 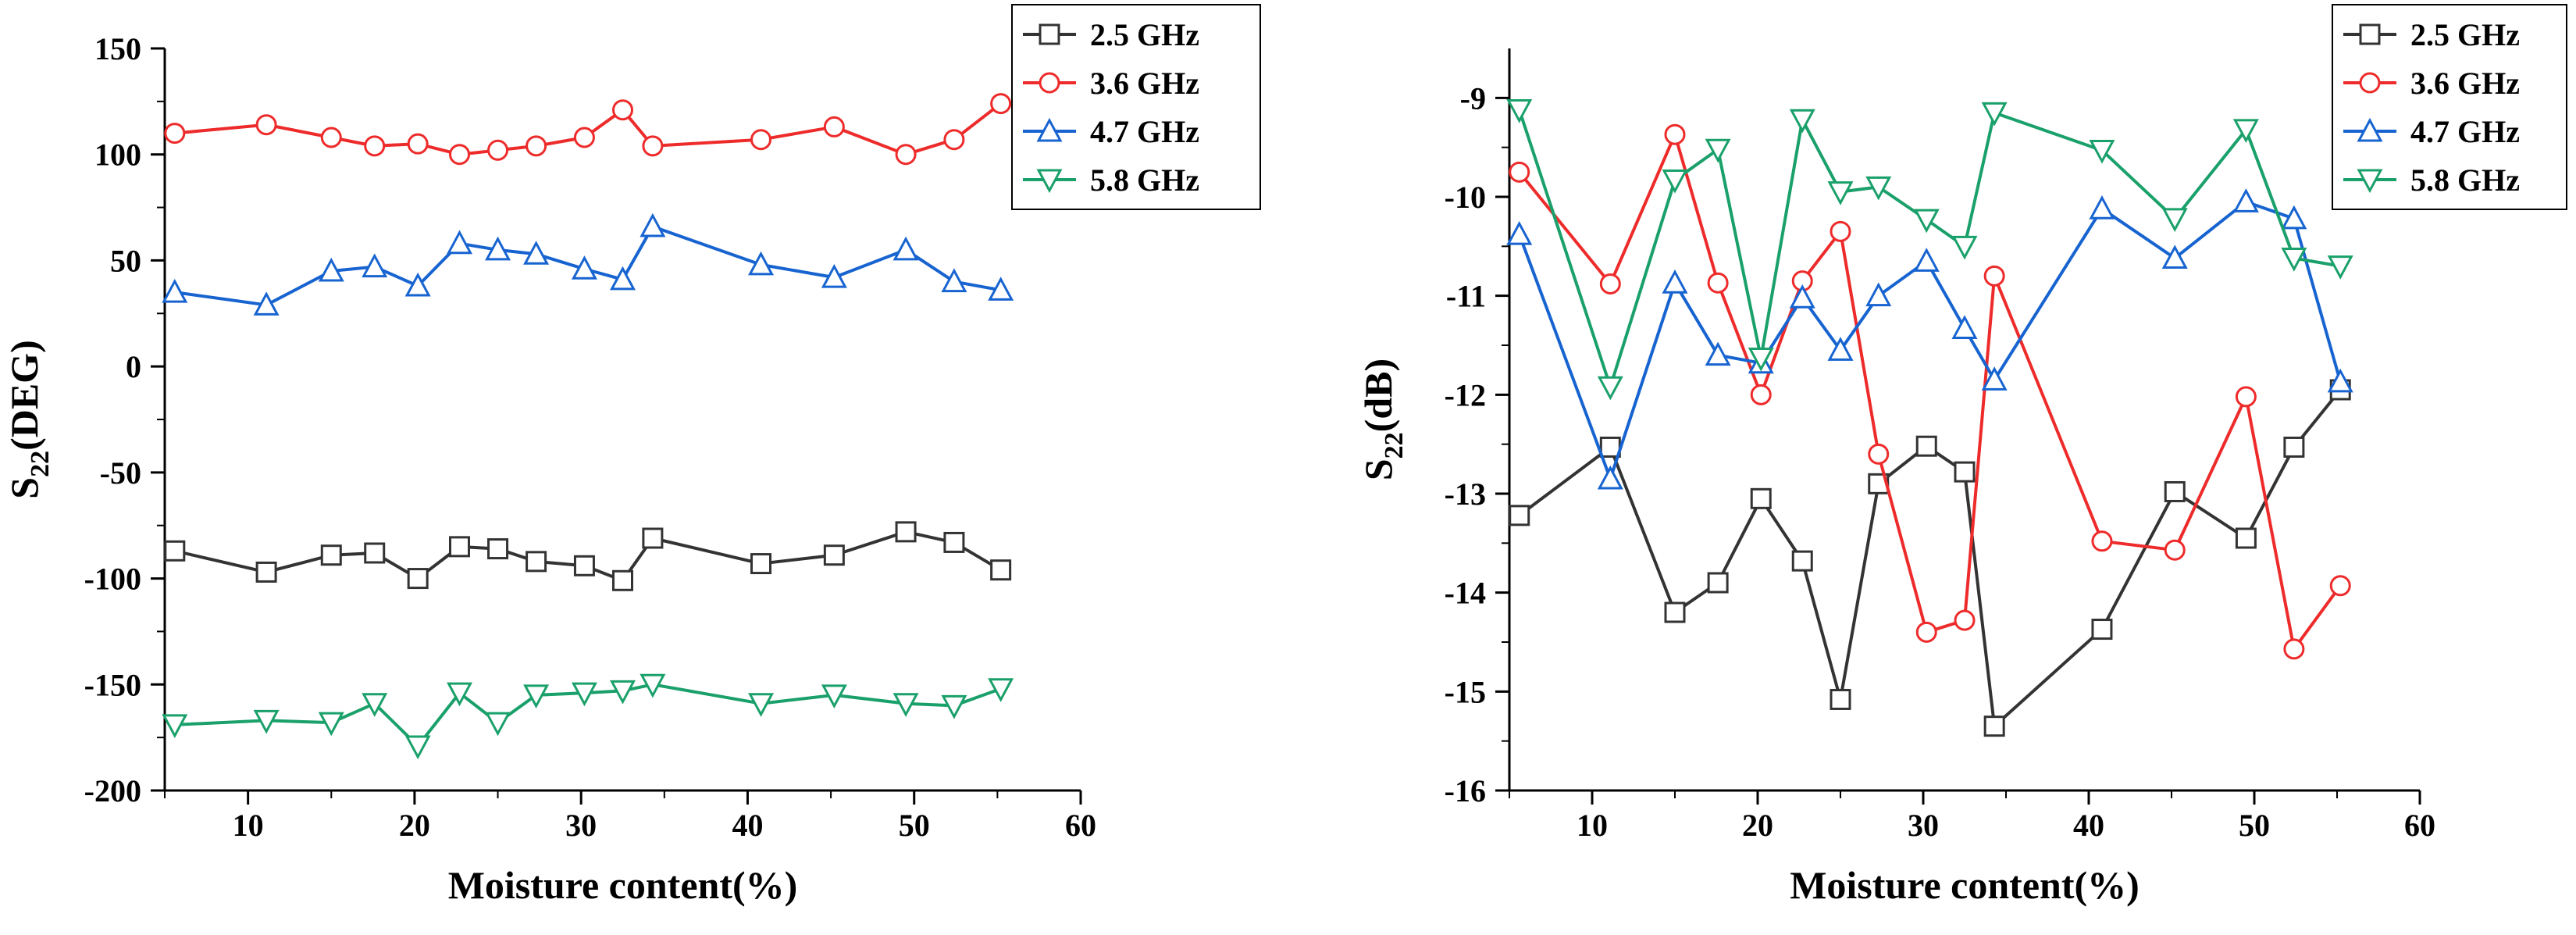 What do you see at coordinates (28, 419) in the screenshot?
I see `y-axis-title: S22(DEG)` at bounding box center [28, 419].